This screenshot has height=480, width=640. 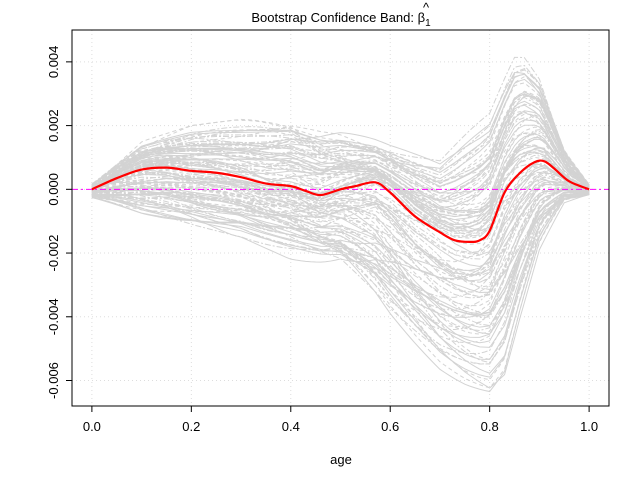 I want to click on chart-title-prefix: Bootstrap Confidence Band:, so click(x=334, y=17).